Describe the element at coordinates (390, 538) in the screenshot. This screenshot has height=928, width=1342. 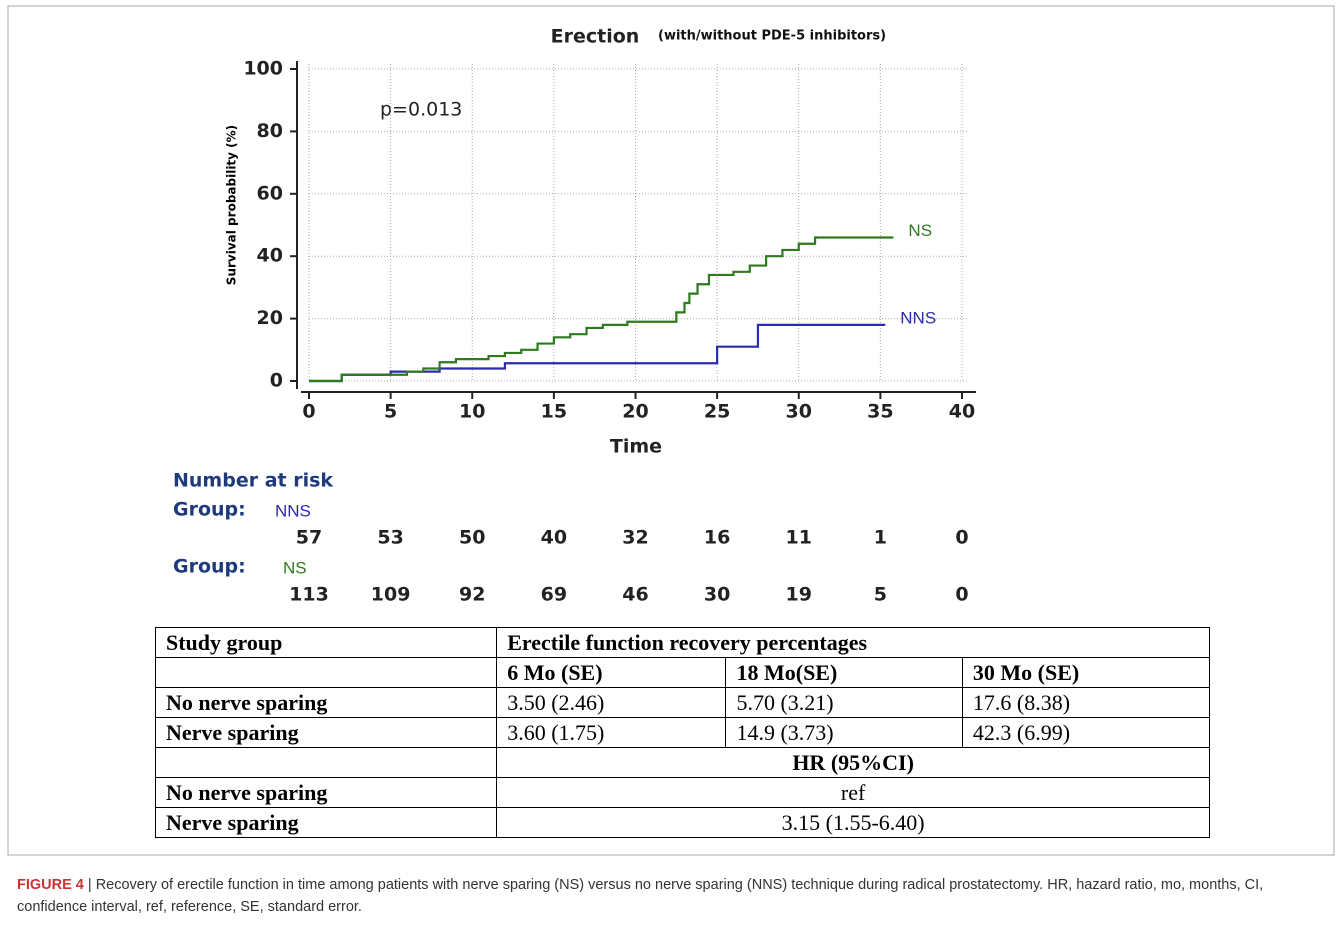
I see `risk-count: 53` at that location.